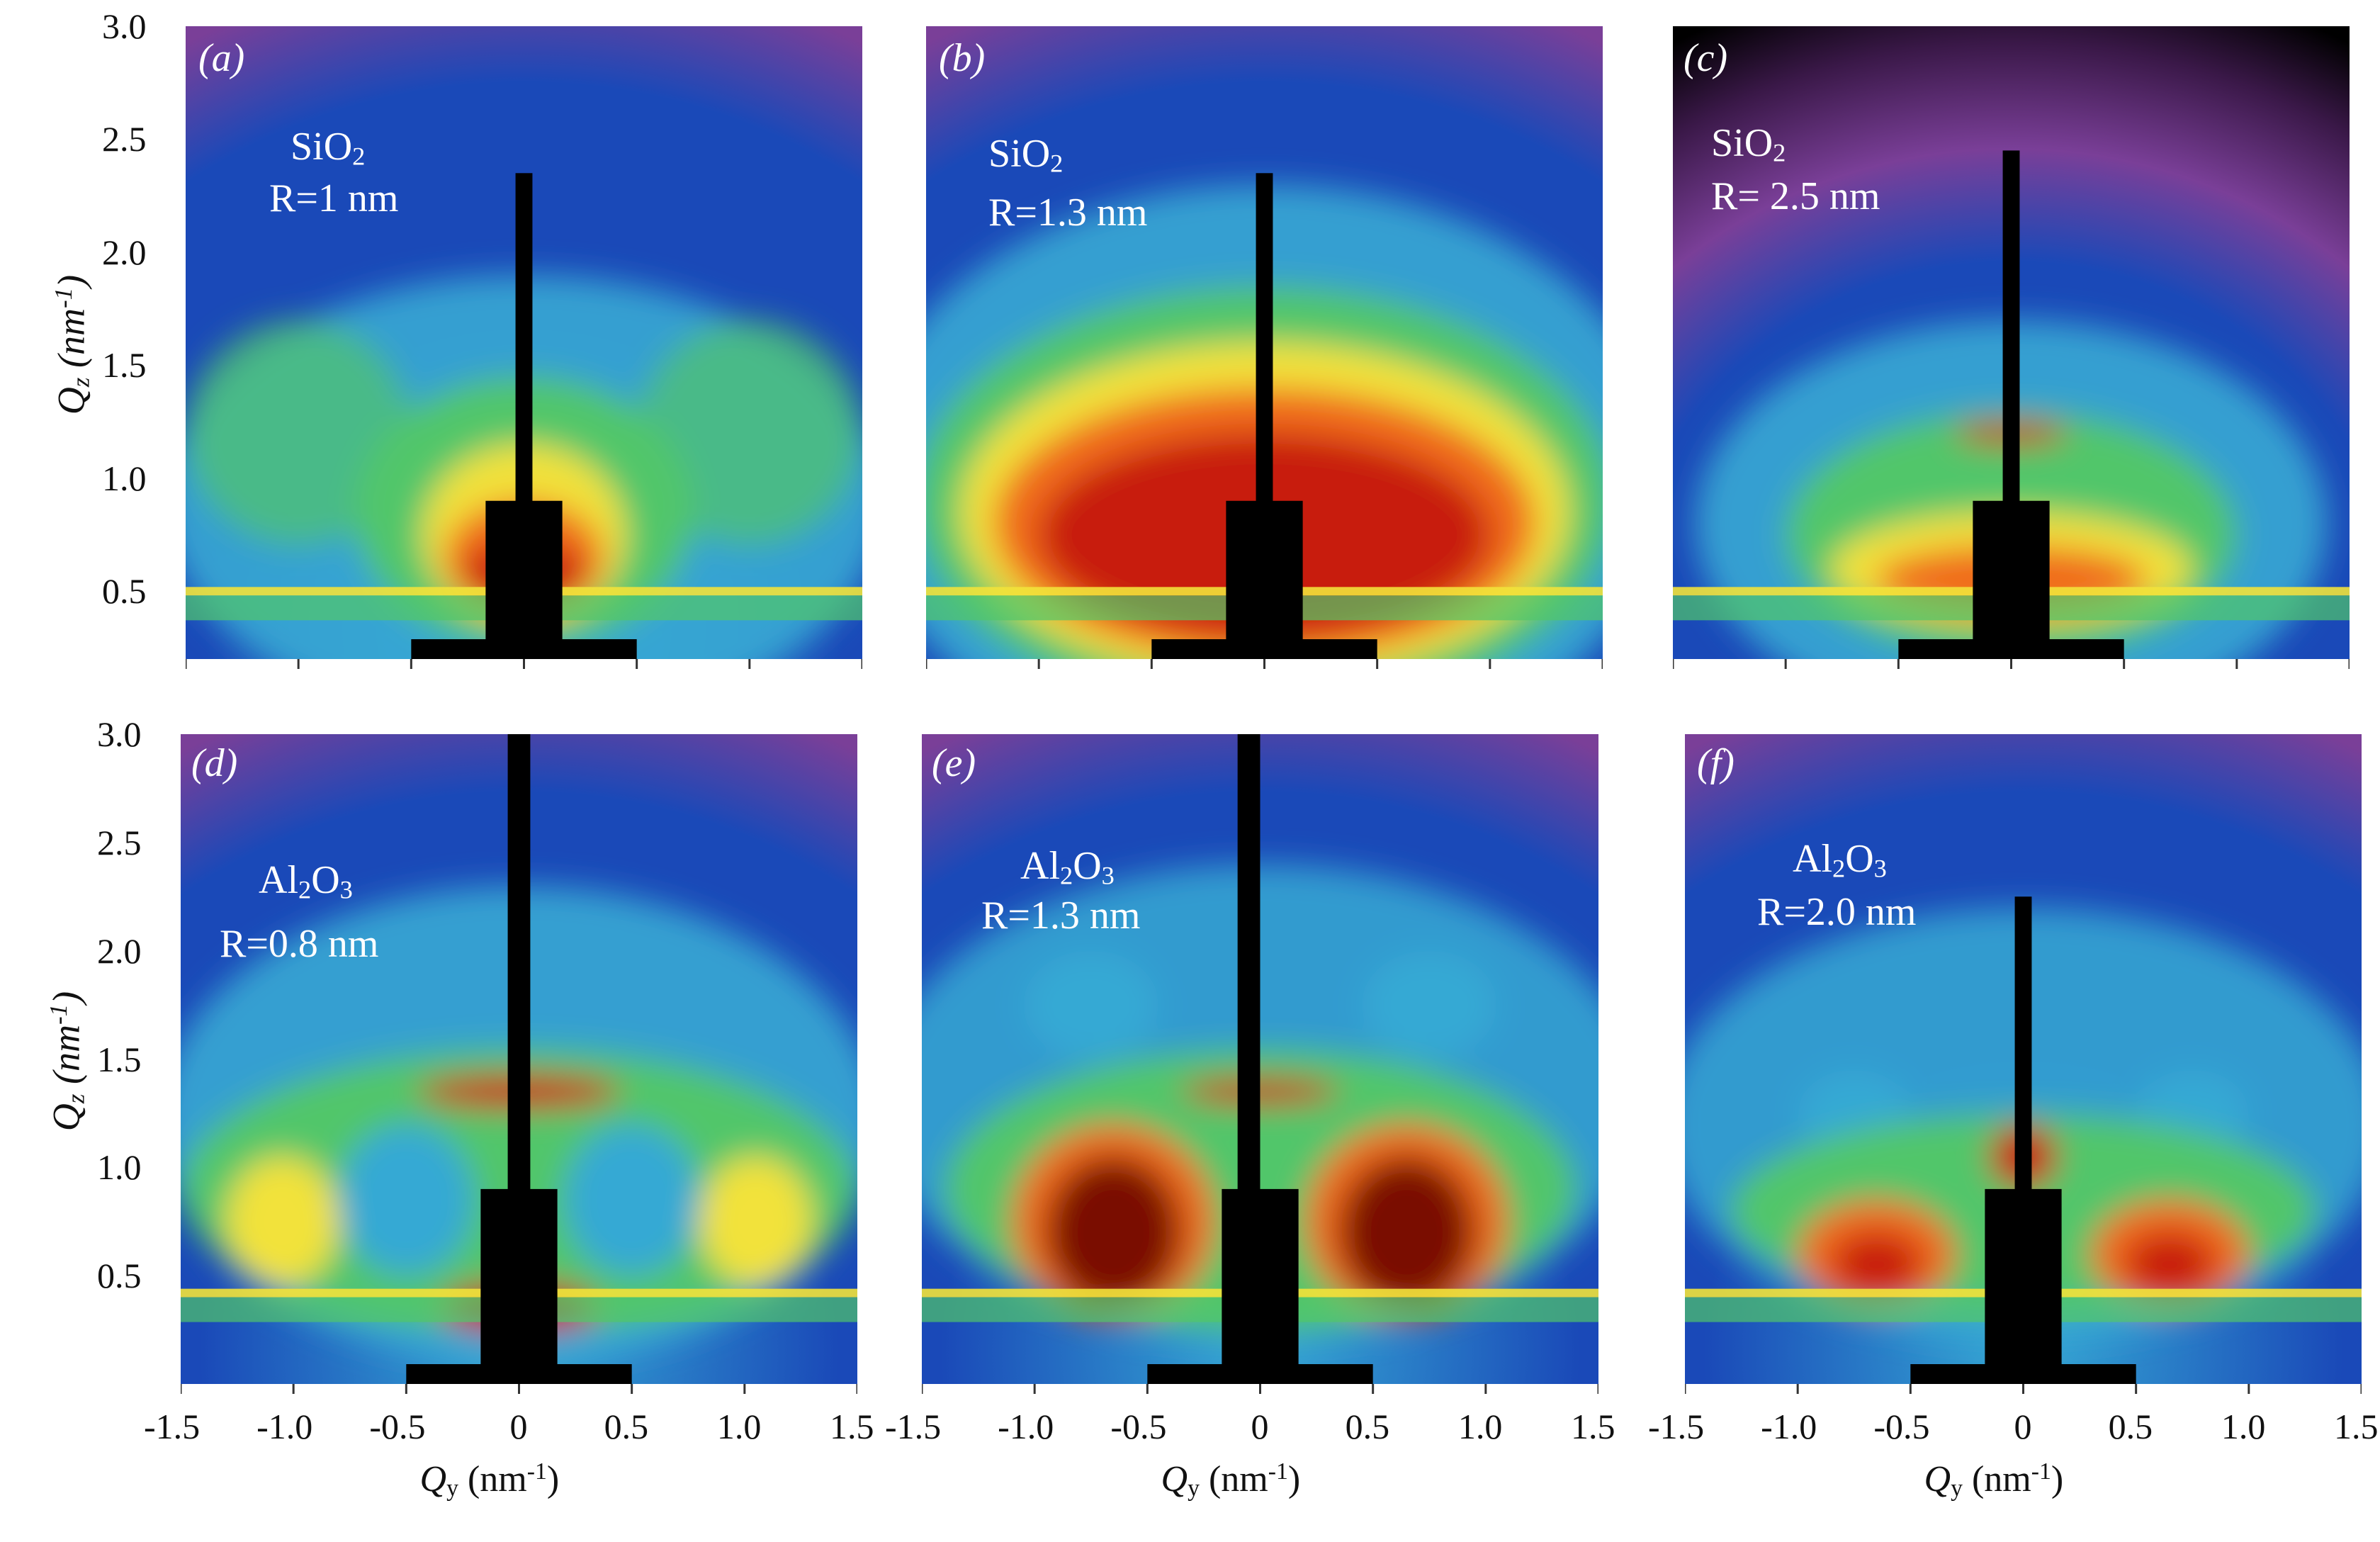  I want to click on panel-label: (a), so click(222, 58).